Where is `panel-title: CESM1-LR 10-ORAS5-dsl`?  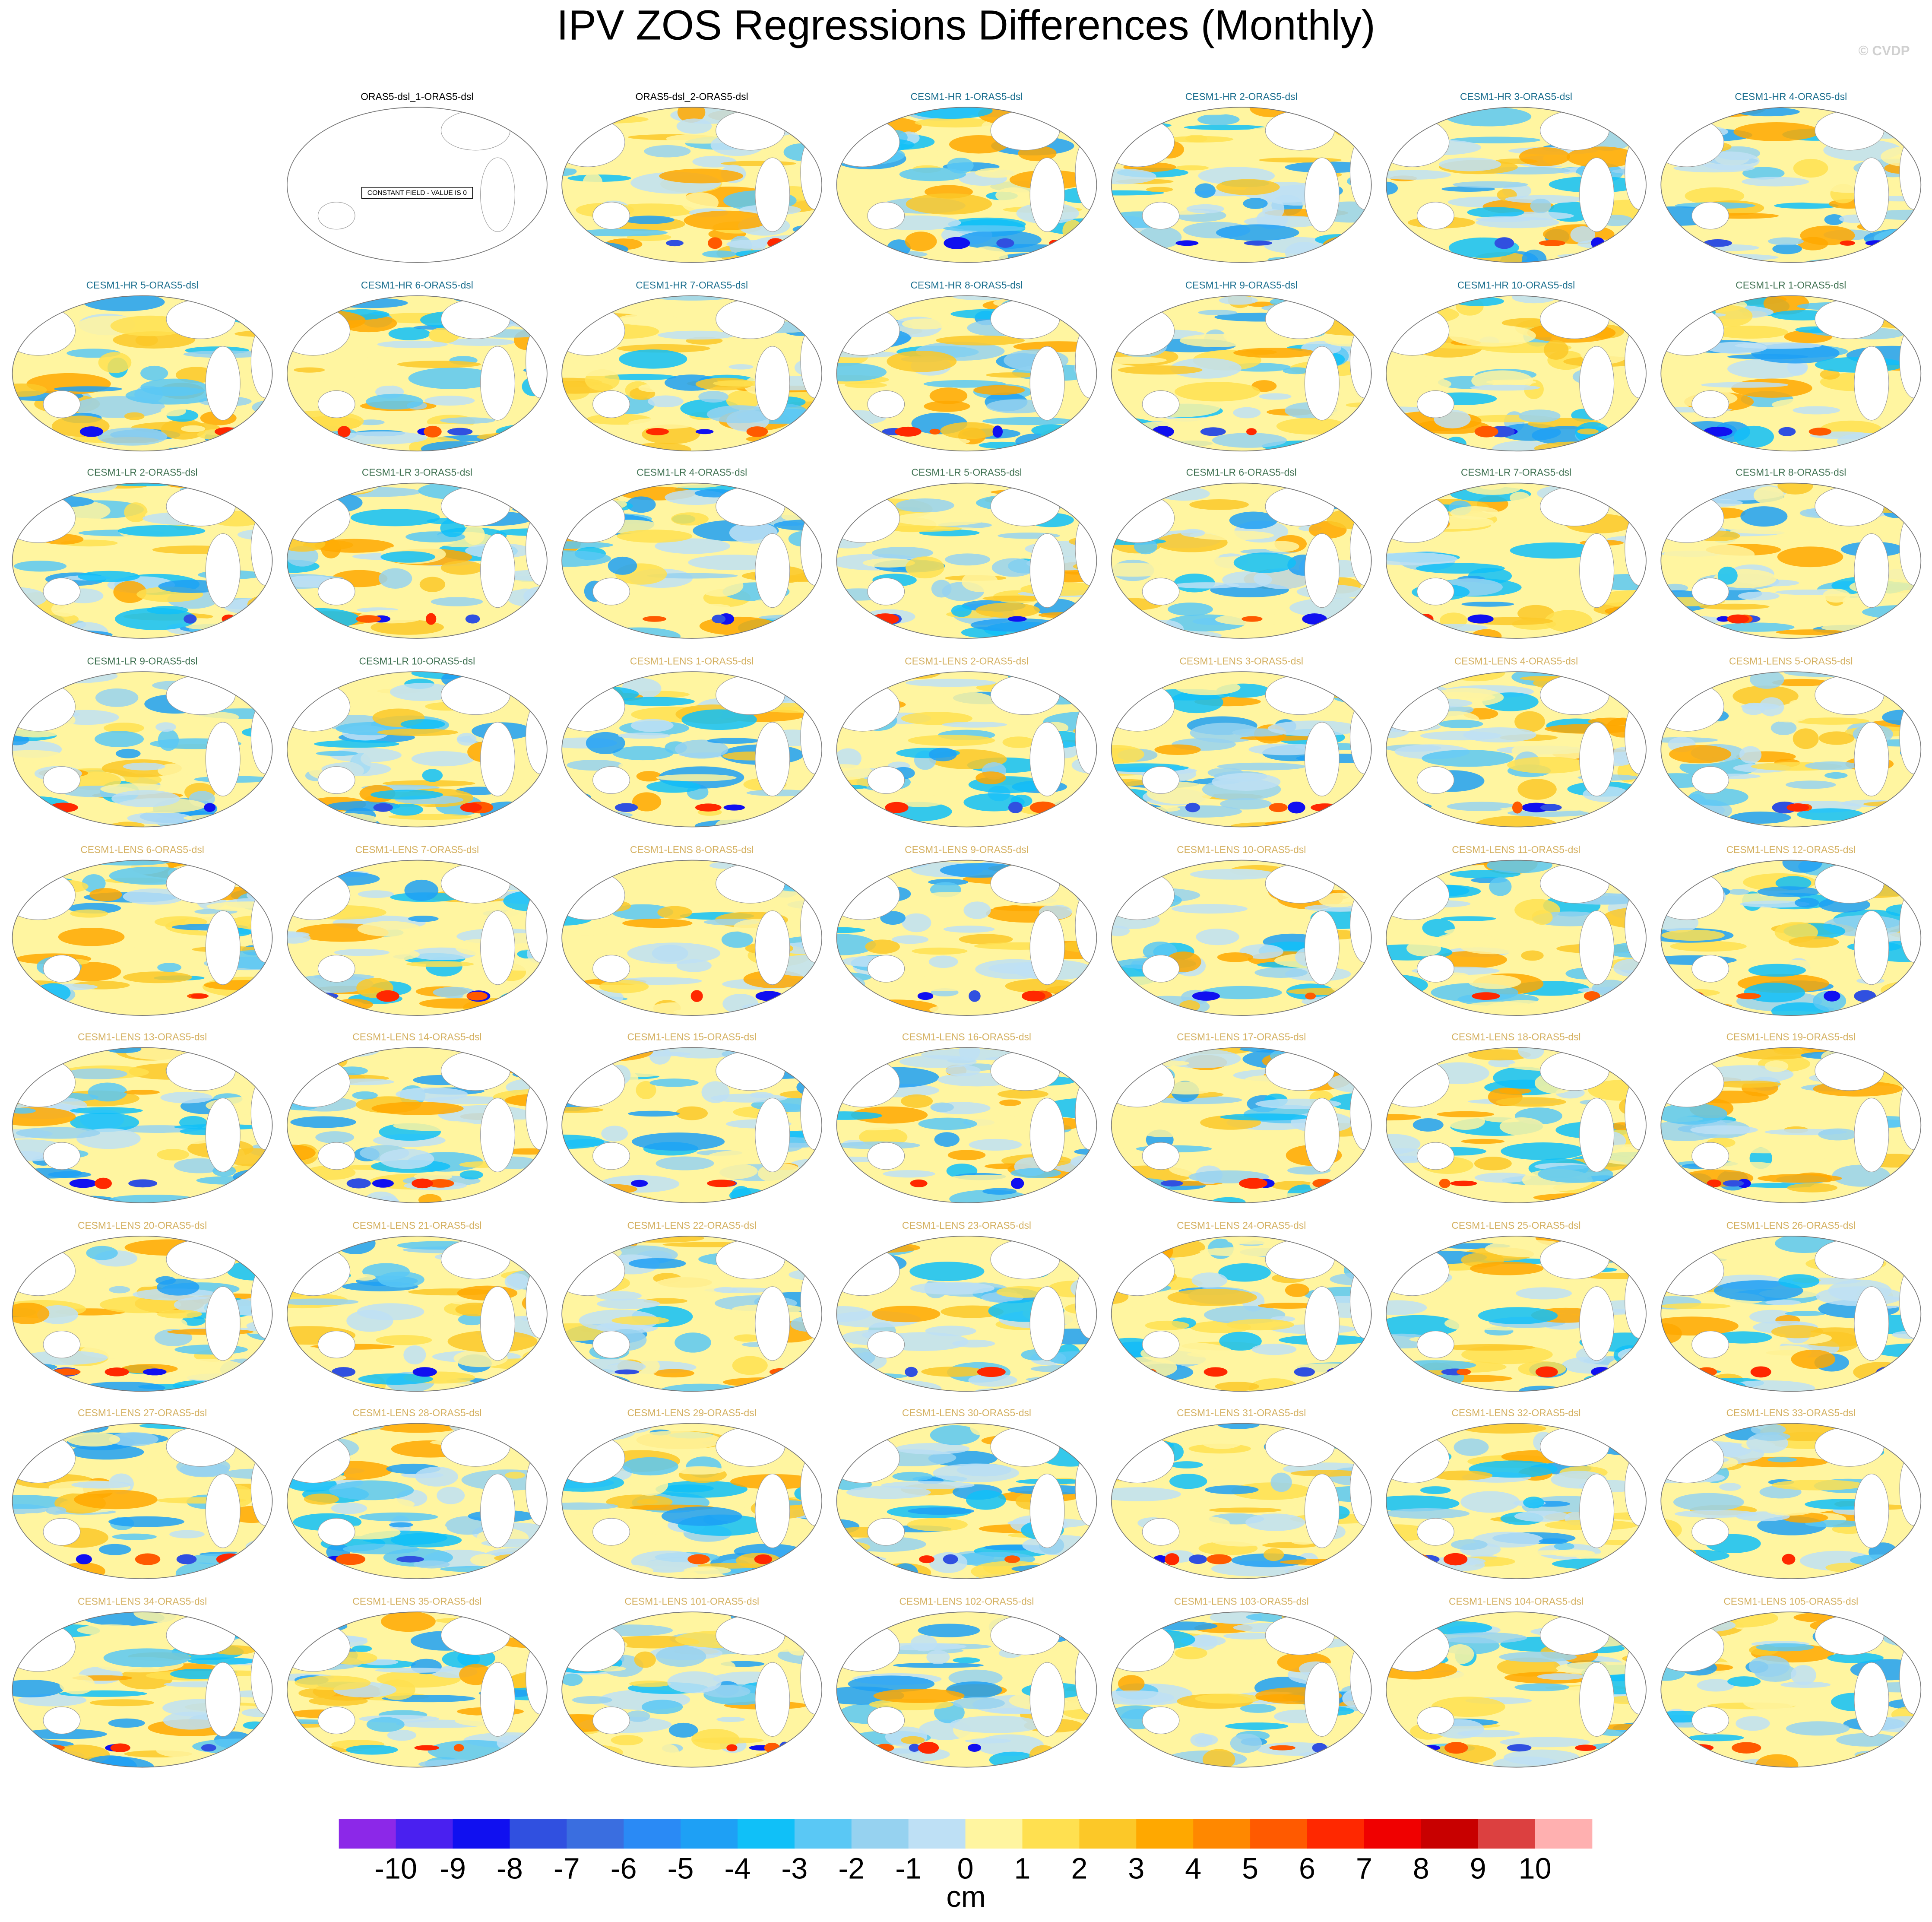
panel-title: CESM1-LR 10-ORAS5-dsl is located at coordinates (417, 660).